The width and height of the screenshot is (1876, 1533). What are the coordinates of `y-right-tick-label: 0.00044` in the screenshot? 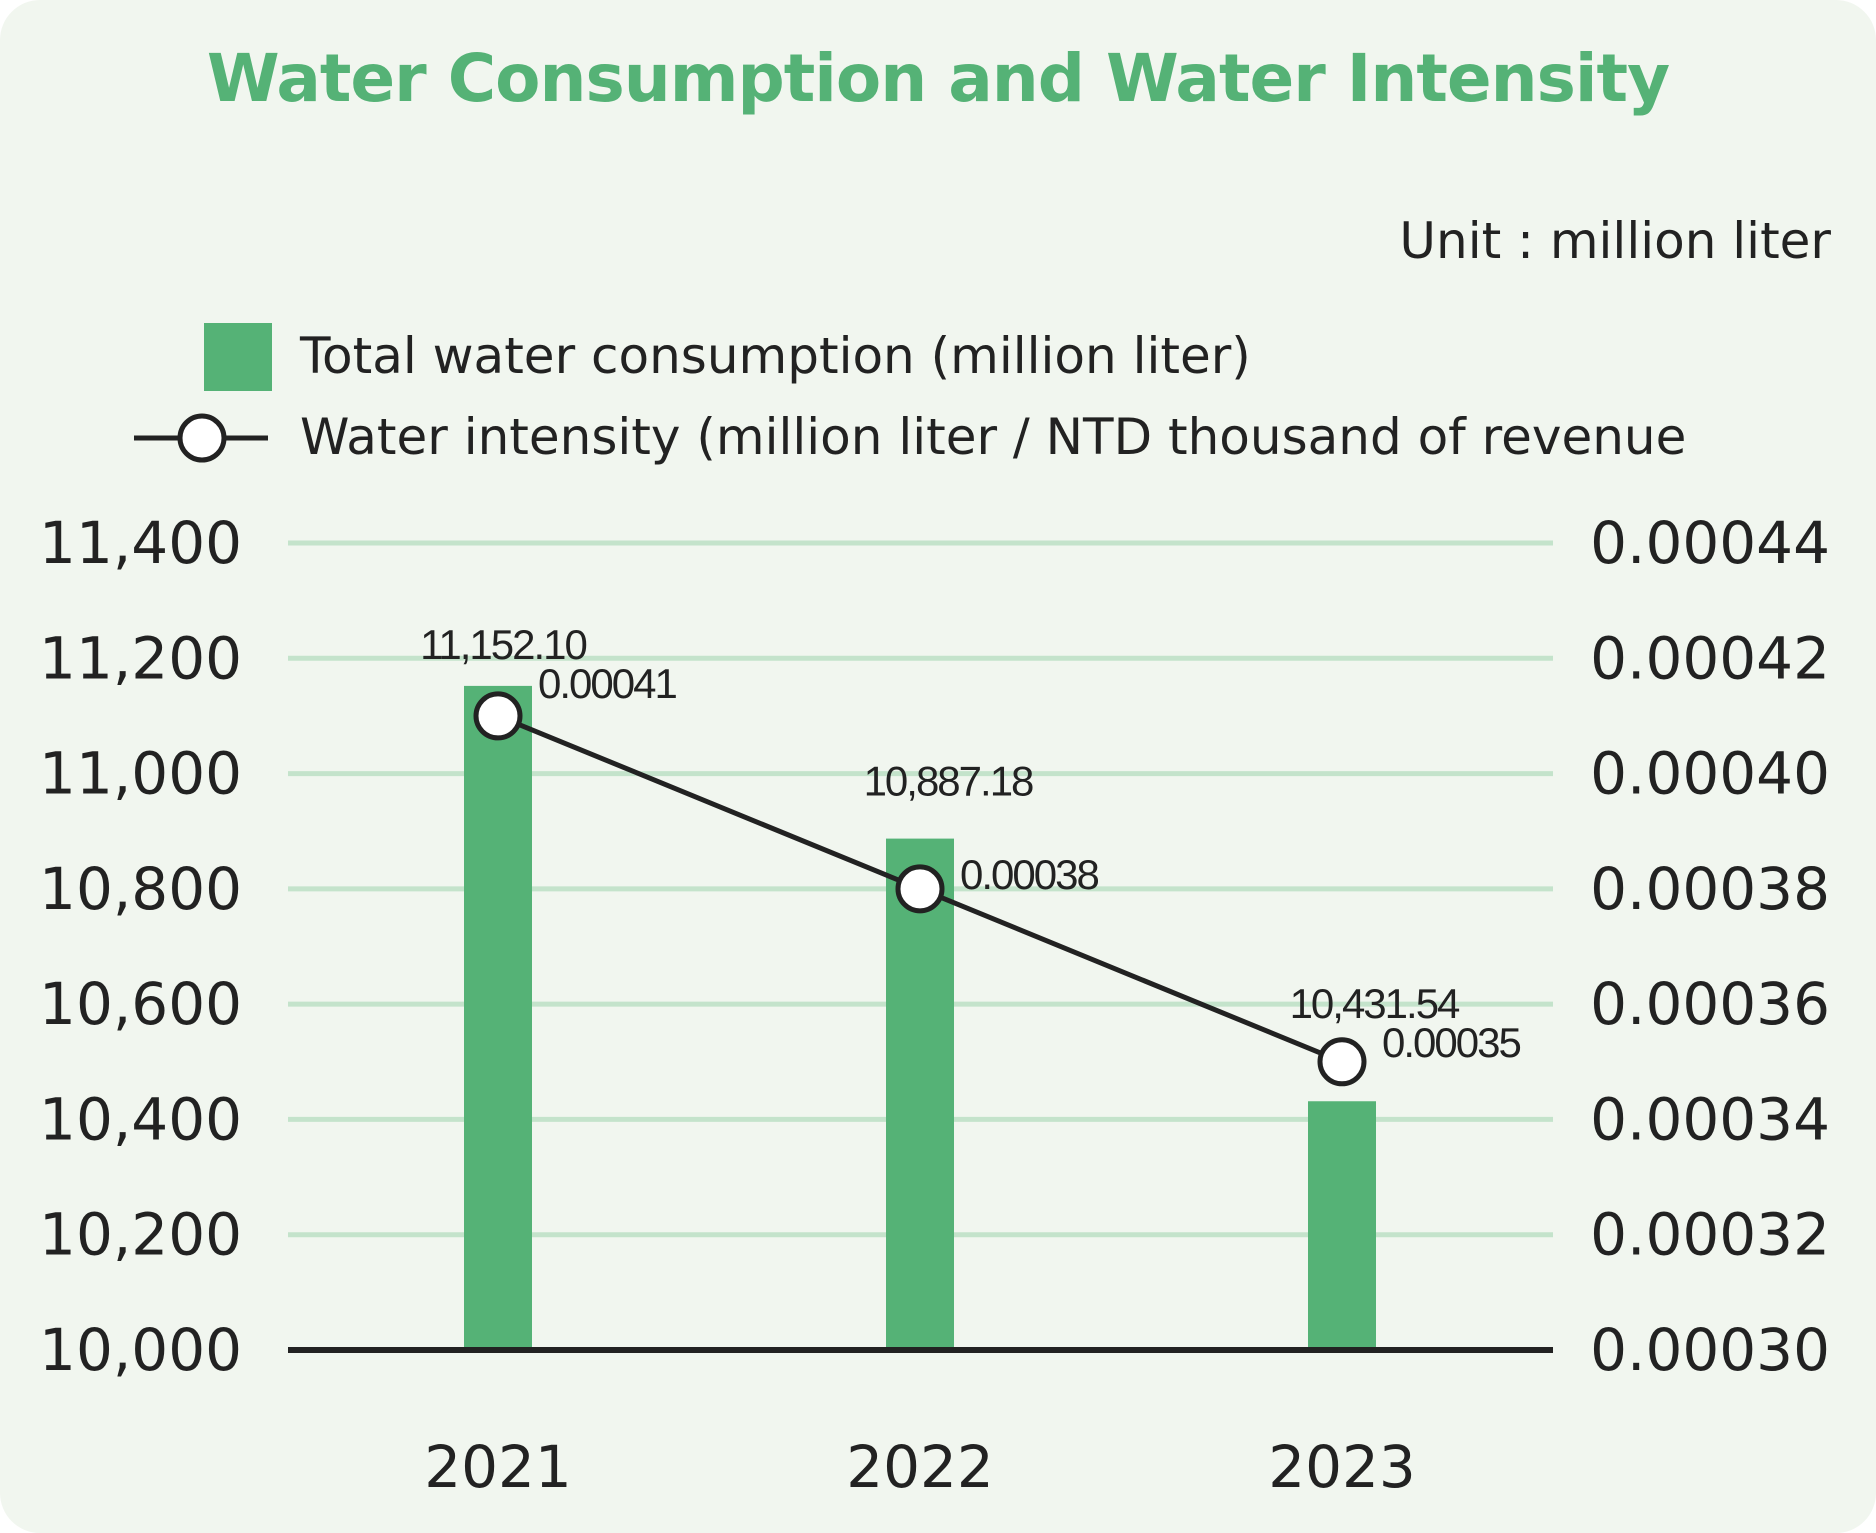 It's located at (1710, 543).